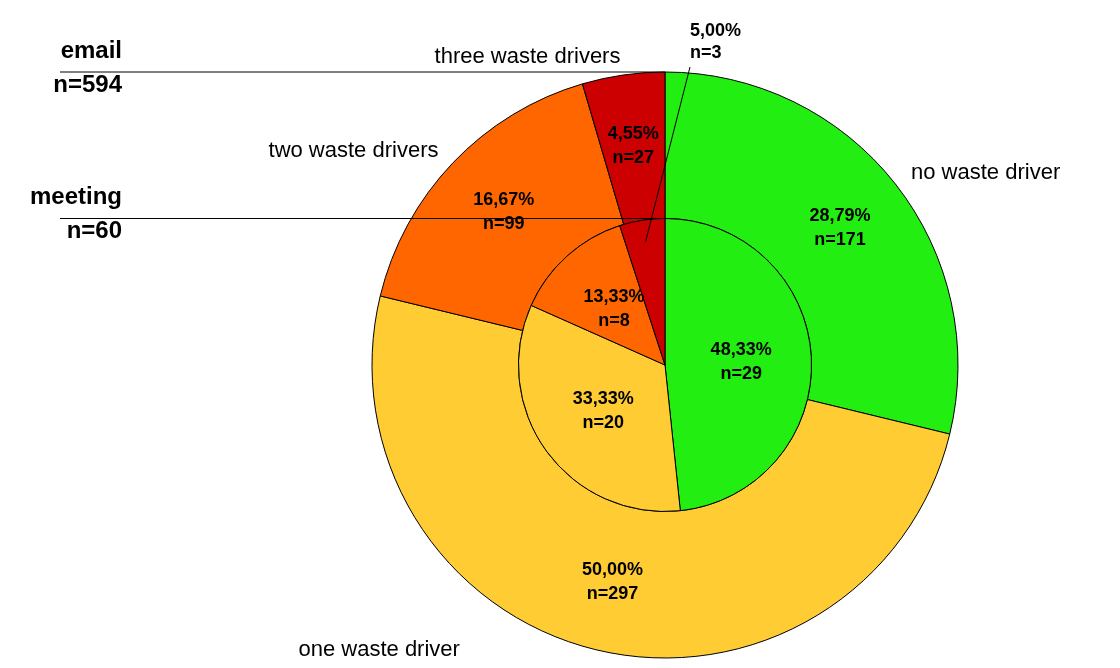  What do you see at coordinates (379, 648) in the screenshot?
I see `slice-label: one waste driver` at bounding box center [379, 648].